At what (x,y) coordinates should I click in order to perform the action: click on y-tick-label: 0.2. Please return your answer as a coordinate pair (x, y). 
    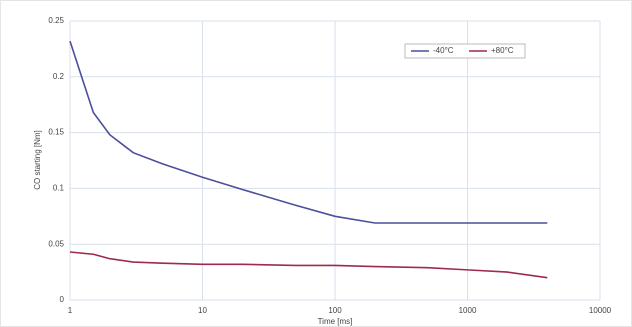
    Looking at the image, I should click on (59, 76).